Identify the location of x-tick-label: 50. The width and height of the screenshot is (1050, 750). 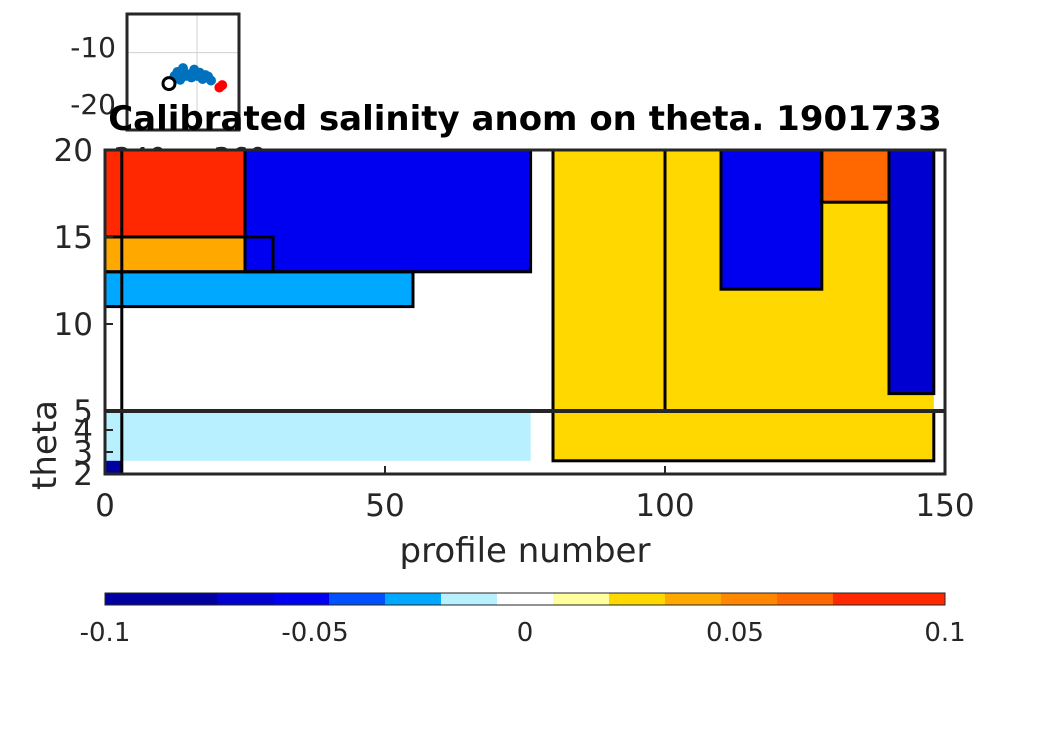
(384, 506).